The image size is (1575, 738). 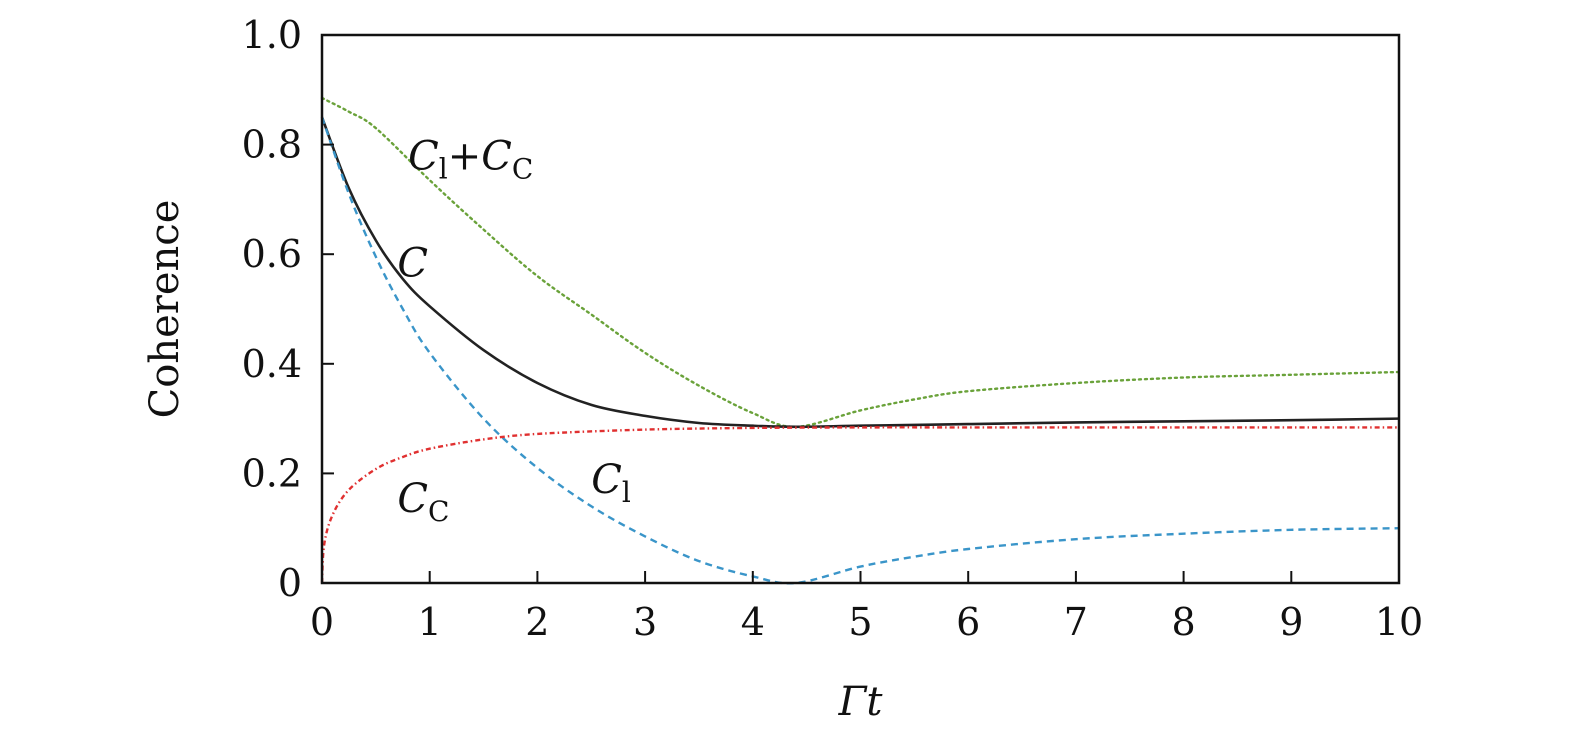 What do you see at coordinates (968, 622) in the screenshot?
I see `x-tick-label: 6` at bounding box center [968, 622].